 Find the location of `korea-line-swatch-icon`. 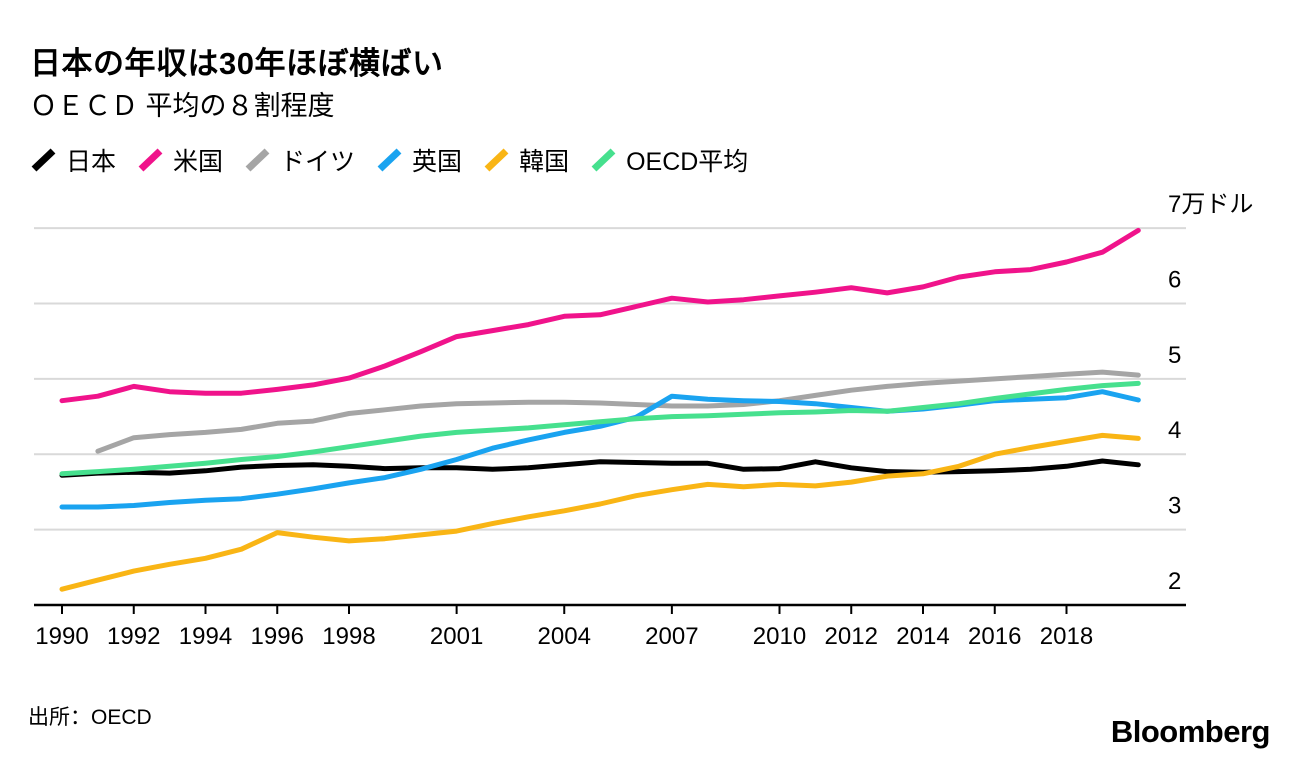

korea-line-swatch-icon is located at coordinates (496, 160).